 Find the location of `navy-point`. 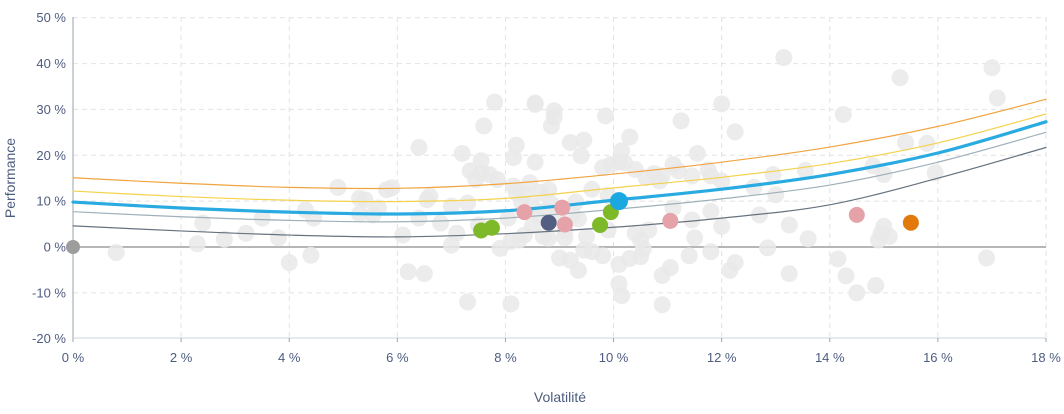

navy-point is located at coordinates (548, 222).